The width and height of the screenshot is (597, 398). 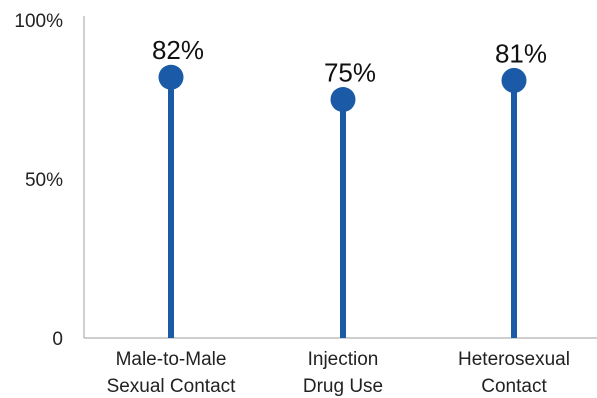 What do you see at coordinates (350, 73) in the screenshot?
I see `data-label: 75%` at bounding box center [350, 73].